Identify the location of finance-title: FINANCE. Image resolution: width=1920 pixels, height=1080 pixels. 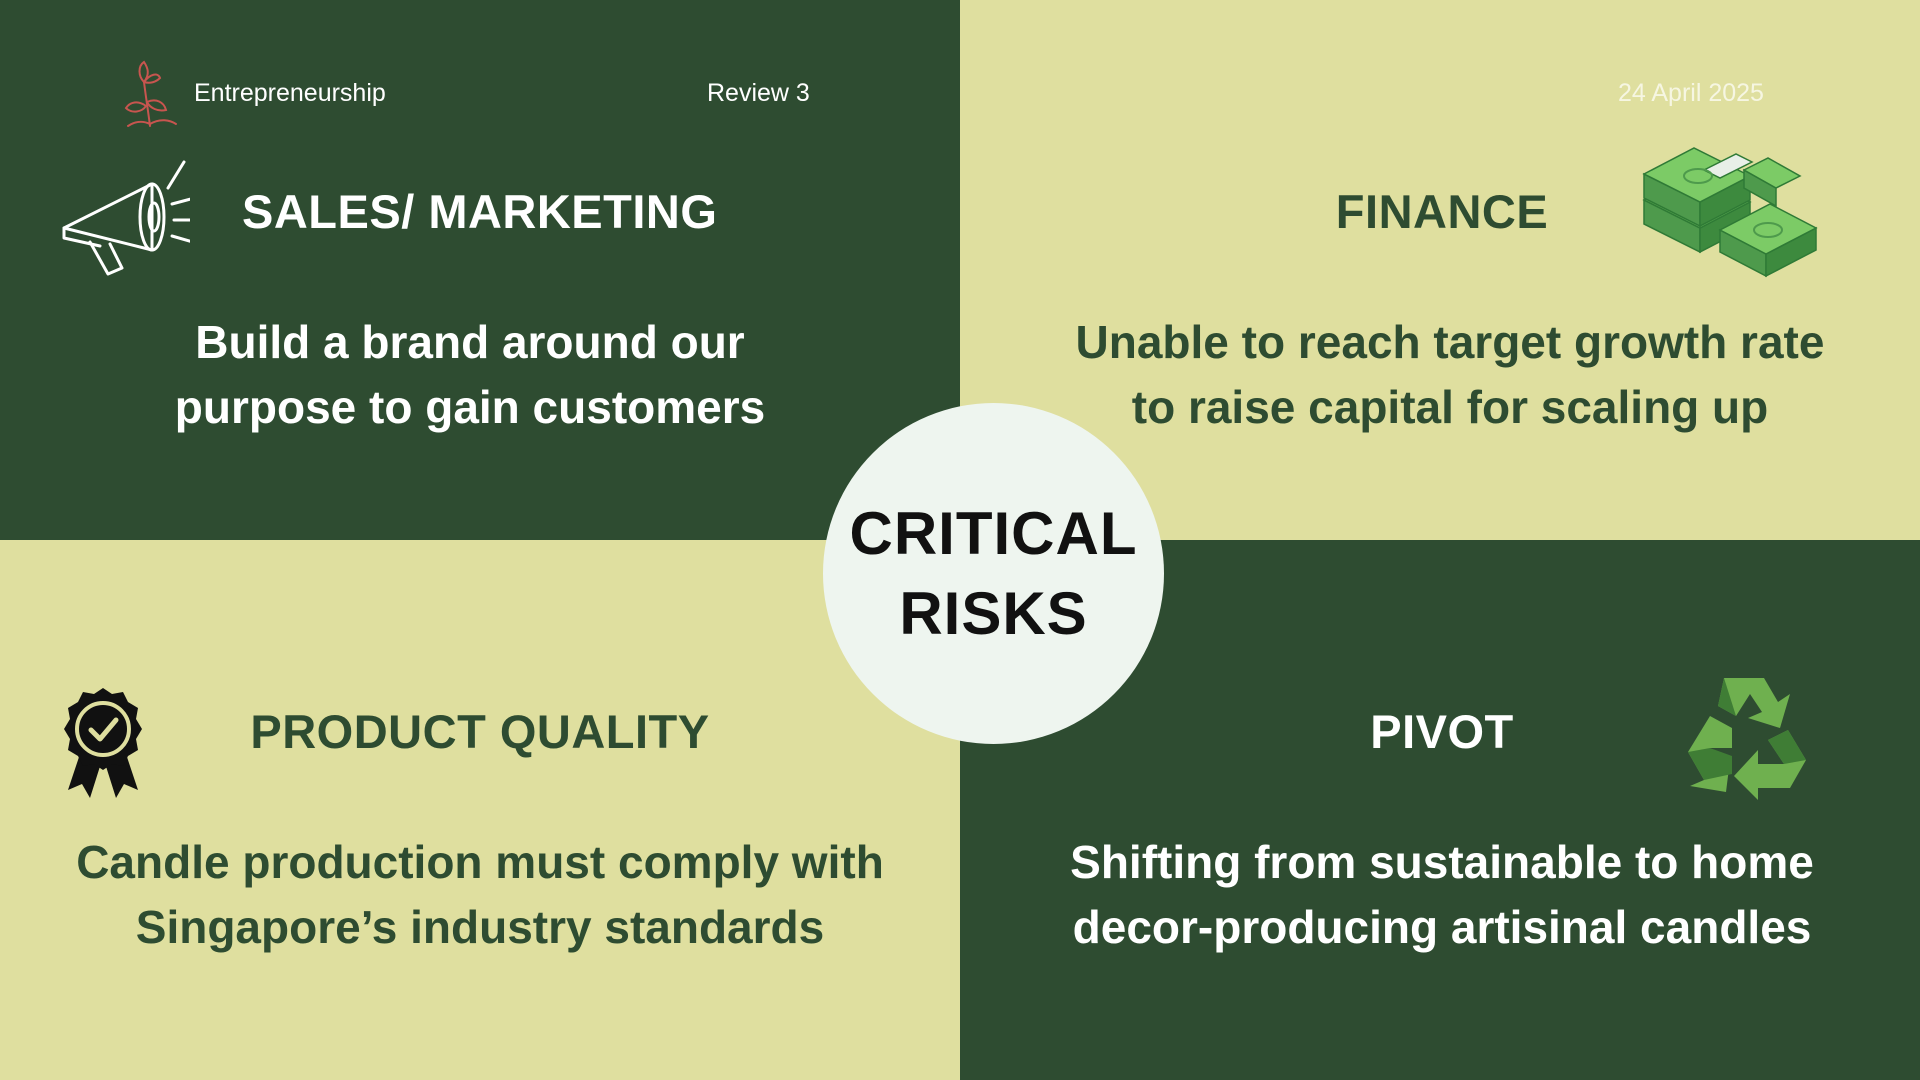
(1442, 211).